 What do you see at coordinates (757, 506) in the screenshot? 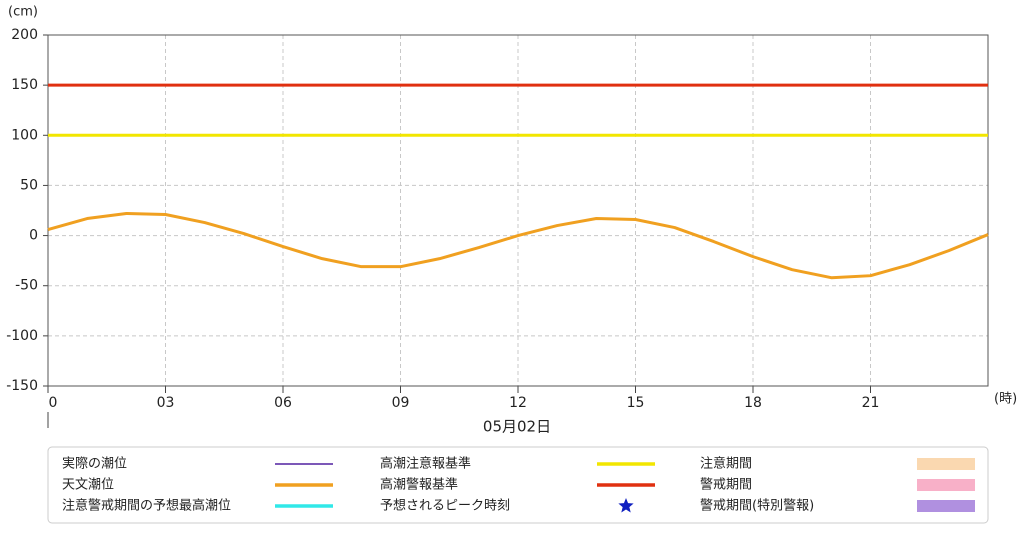
I see `legend-label: 警戒期間(特別警報)` at bounding box center [757, 506].